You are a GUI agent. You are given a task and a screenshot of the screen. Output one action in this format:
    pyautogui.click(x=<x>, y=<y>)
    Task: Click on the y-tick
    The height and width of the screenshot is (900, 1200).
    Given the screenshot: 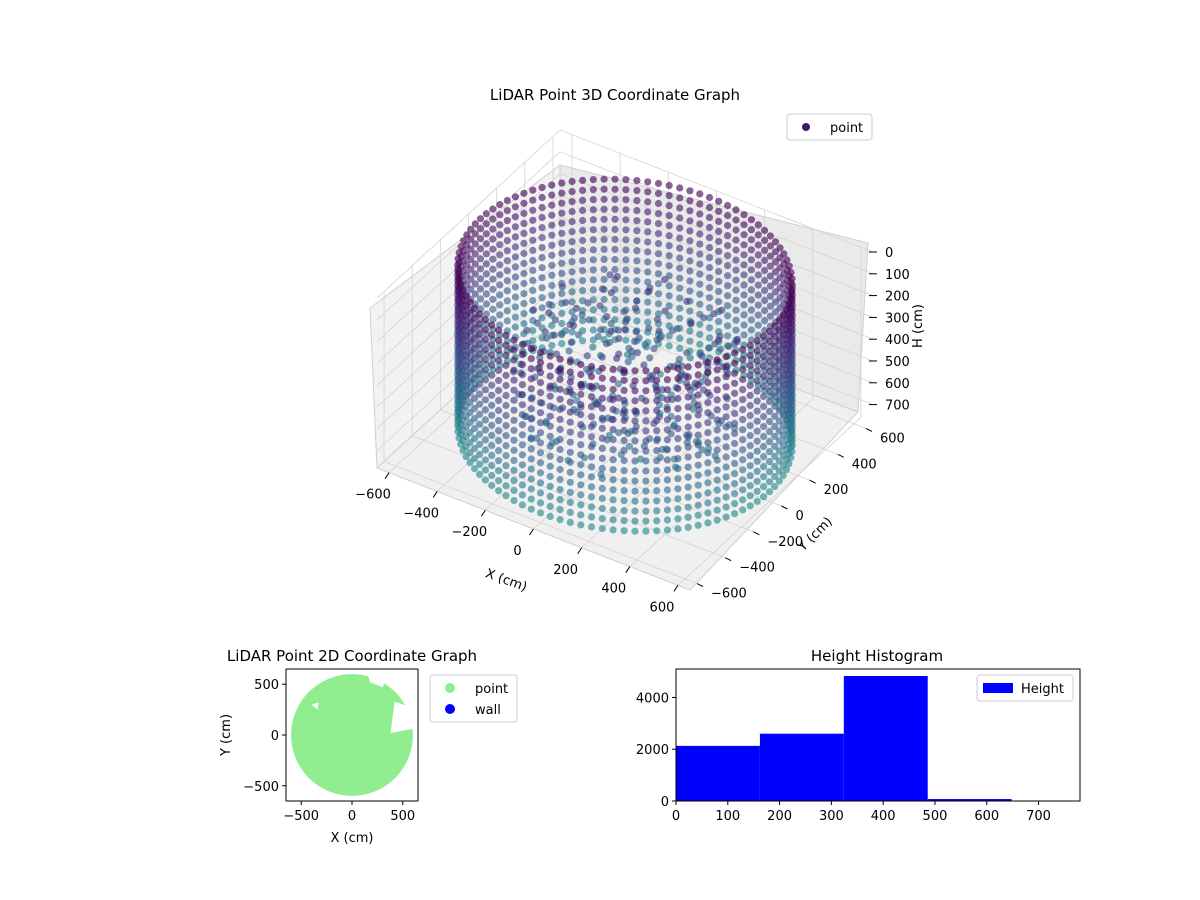 What is the action you would take?
    pyautogui.click(x=728, y=559)
    